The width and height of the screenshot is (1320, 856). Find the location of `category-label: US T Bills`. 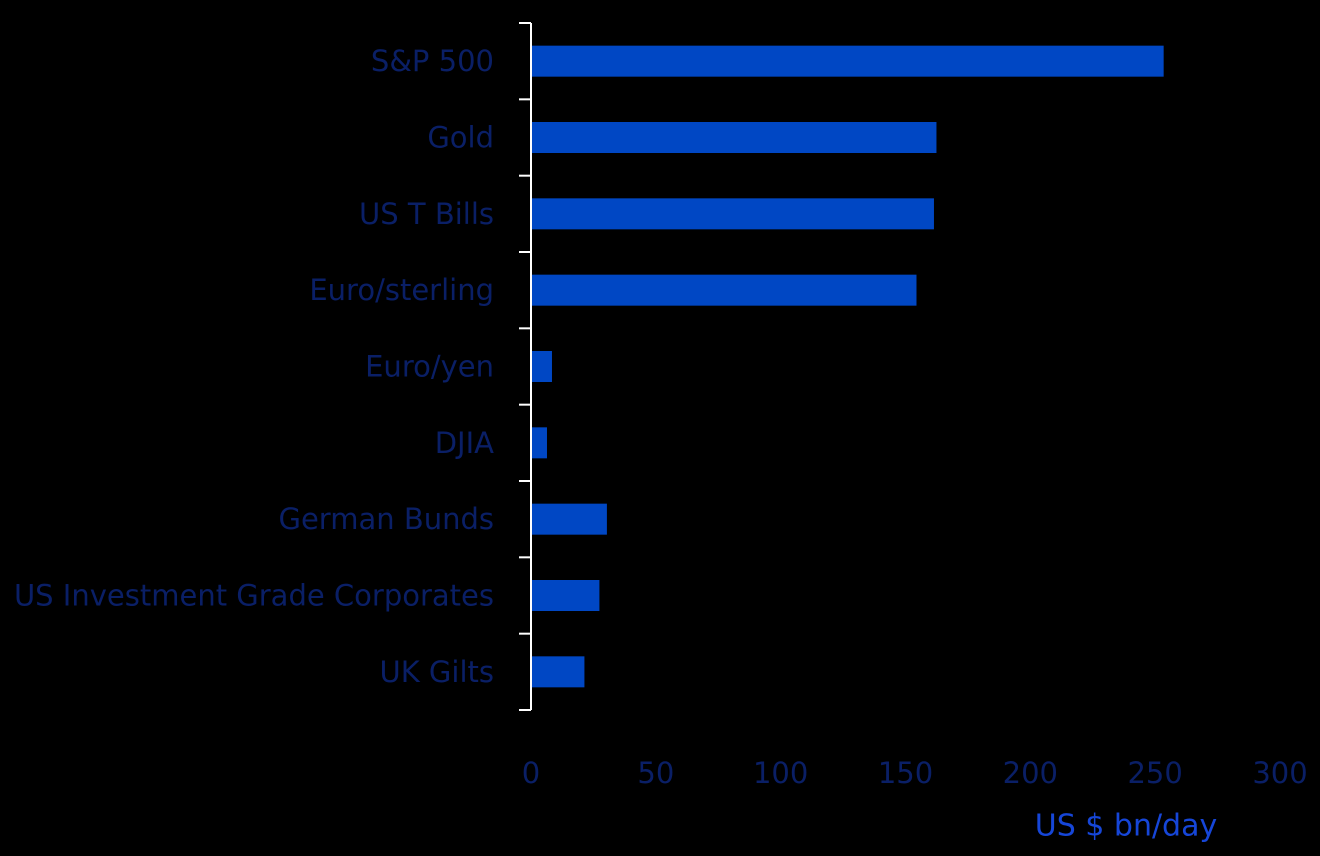

category-label: US T Bills is located at coordinates (426, 214).